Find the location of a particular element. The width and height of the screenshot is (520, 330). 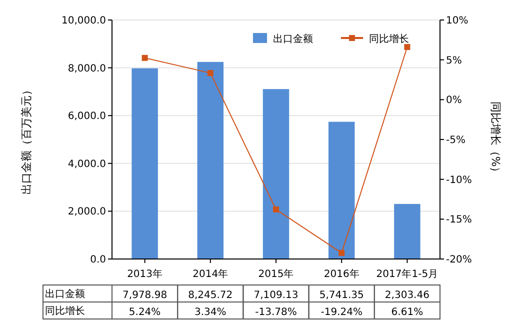

data-label: -13.78% is located at coordinates (276, 312).